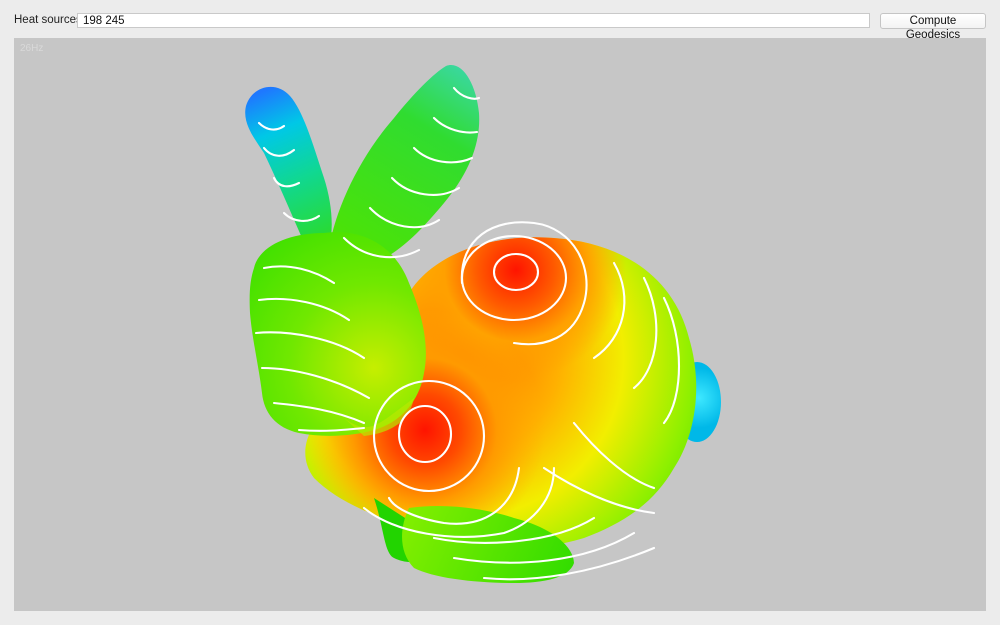  What do you see at coordinates (933, 27) in the screenshot?
I see `compute-geodesics-button: Compute Geodesics` at bounding box center [933, 27].